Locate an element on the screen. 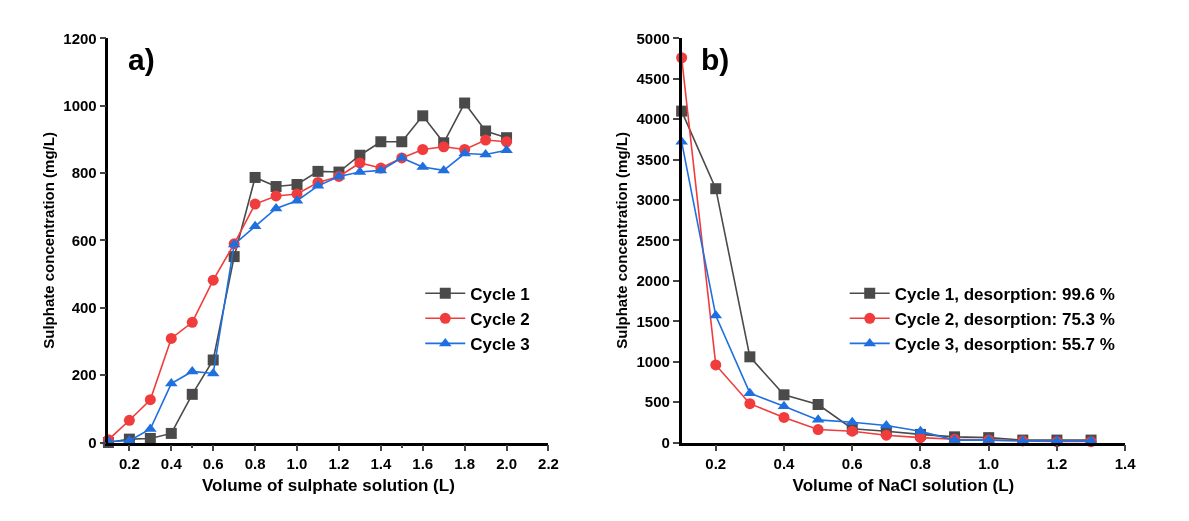 The height and width of the screenshot is (521, 1189). y-tick-label: 1200 is located at coordinates (80, 38).